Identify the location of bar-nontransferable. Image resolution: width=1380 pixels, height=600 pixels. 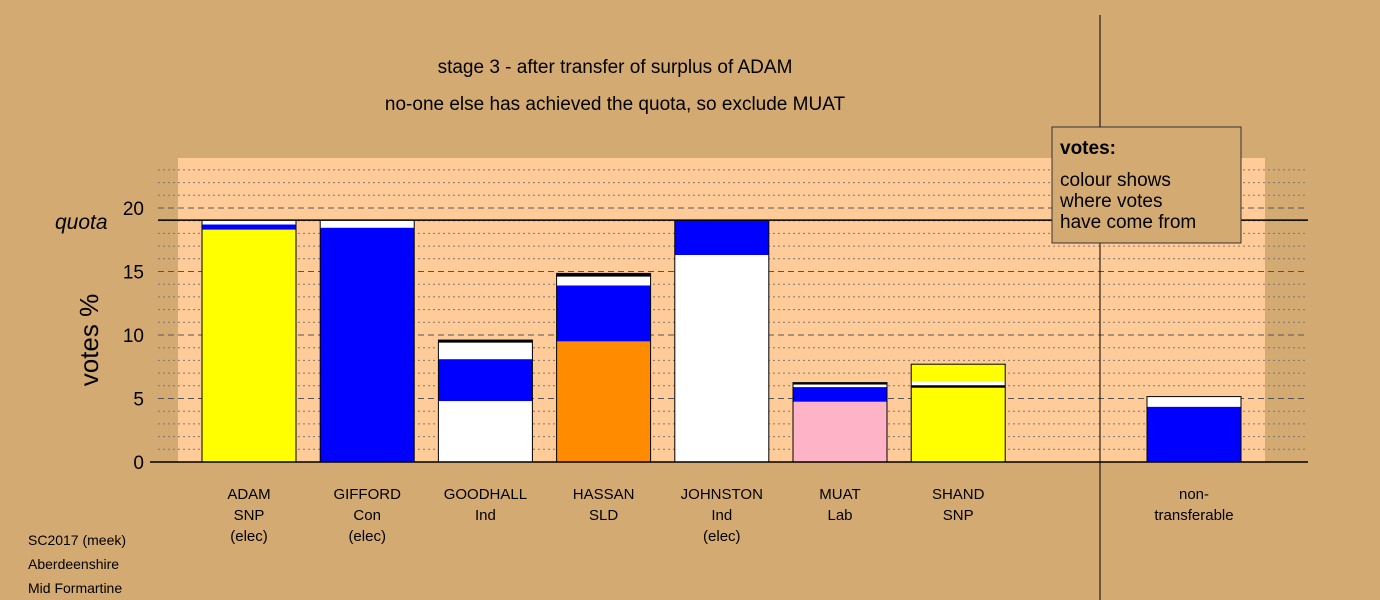
(1194, 429).